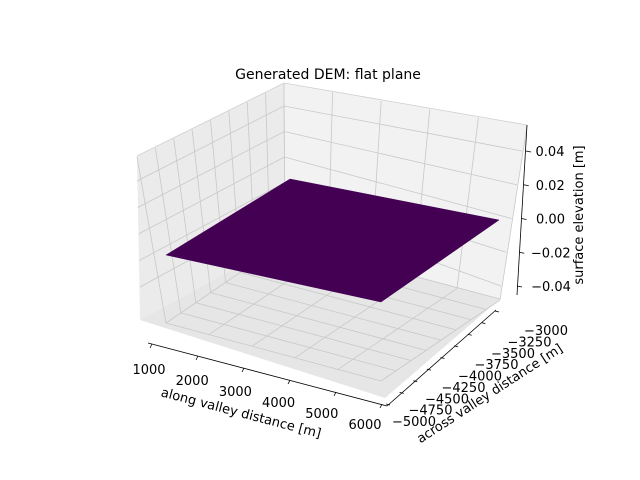  I want to click on x-tick-label: 1000, so click(148, 370).